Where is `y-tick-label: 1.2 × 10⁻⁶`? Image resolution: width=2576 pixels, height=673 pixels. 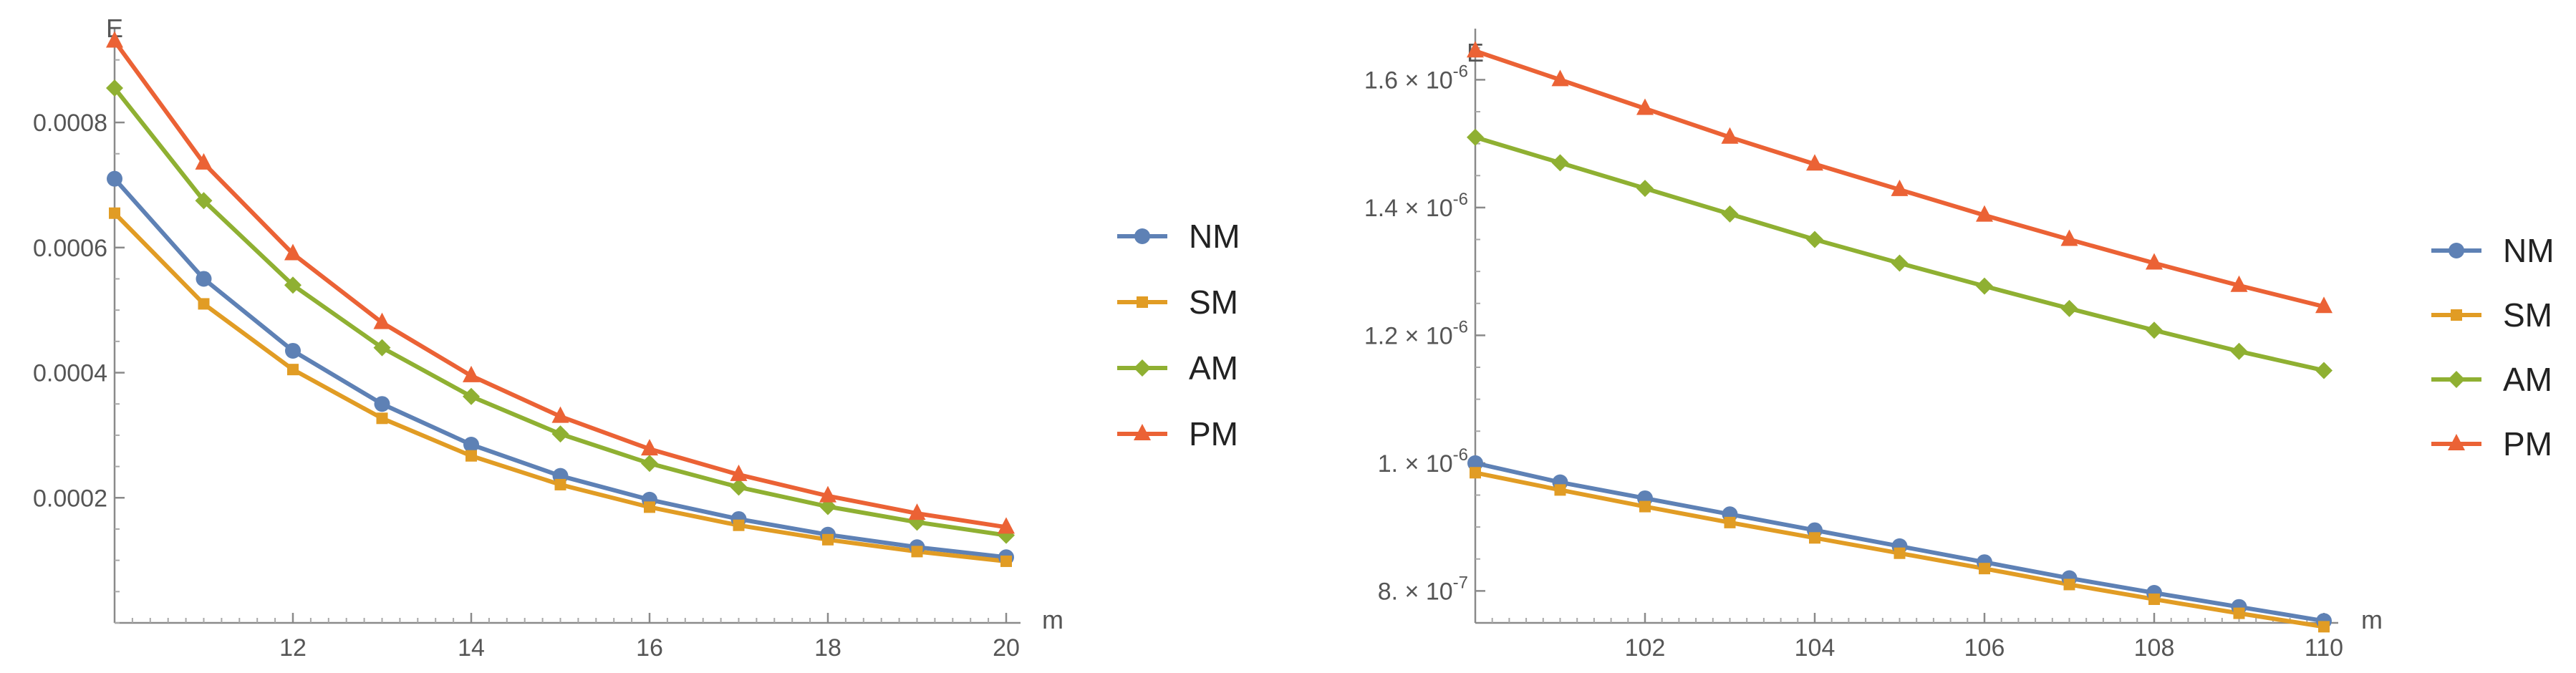
y-tick-label: 1.2 × 10⁻⁶ is located at coordinates (1416, 333).